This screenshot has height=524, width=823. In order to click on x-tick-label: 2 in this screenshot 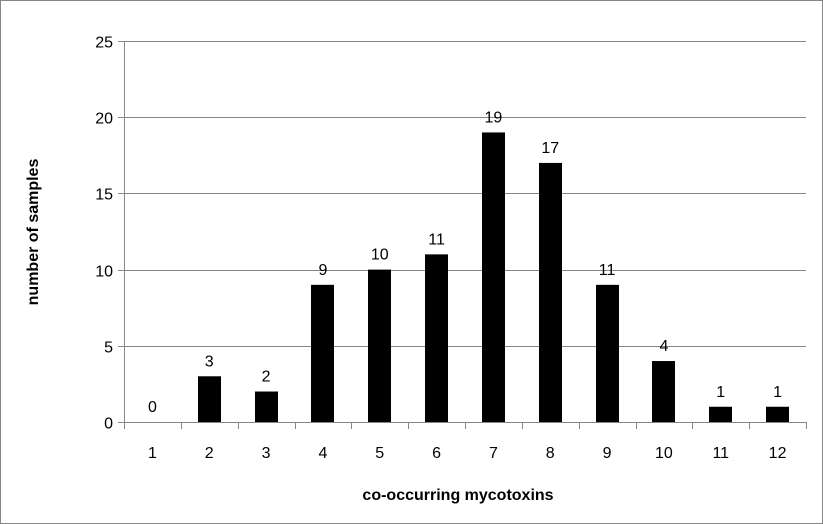, I will do `click(209, 453)`.